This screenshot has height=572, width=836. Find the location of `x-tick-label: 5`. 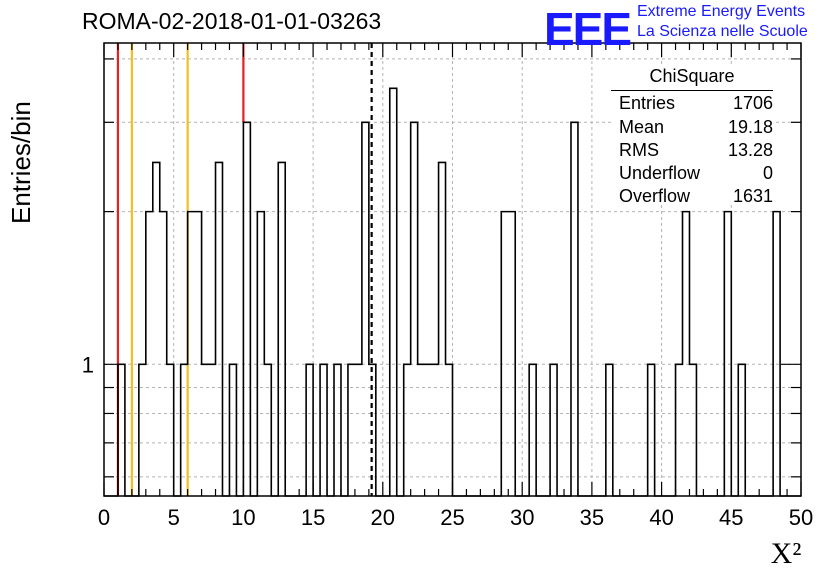

x-tick-label: 5 is located at coordinates (174, 517).